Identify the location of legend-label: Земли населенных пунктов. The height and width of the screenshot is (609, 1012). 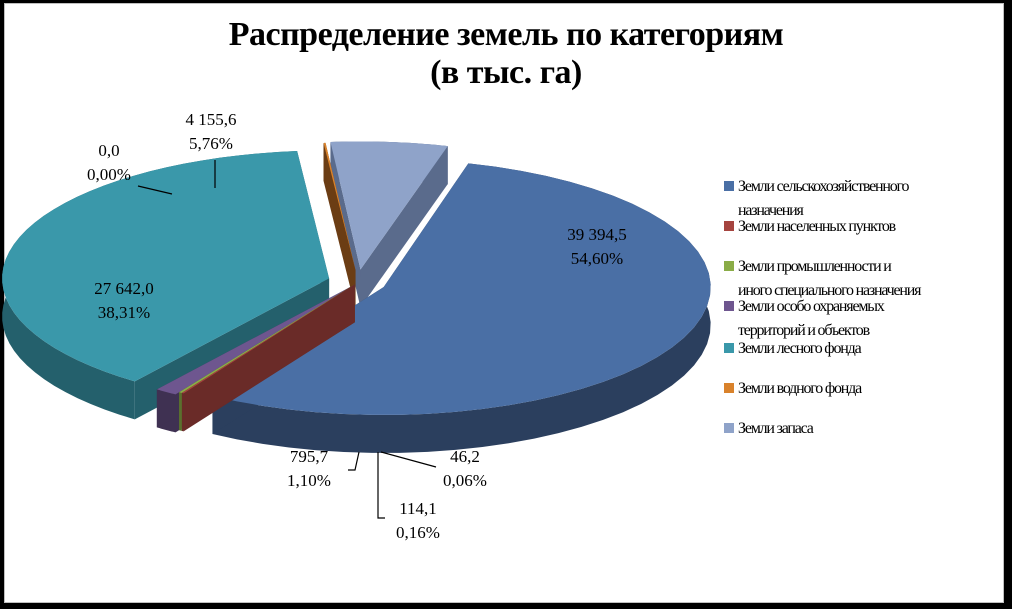
(856, 227).